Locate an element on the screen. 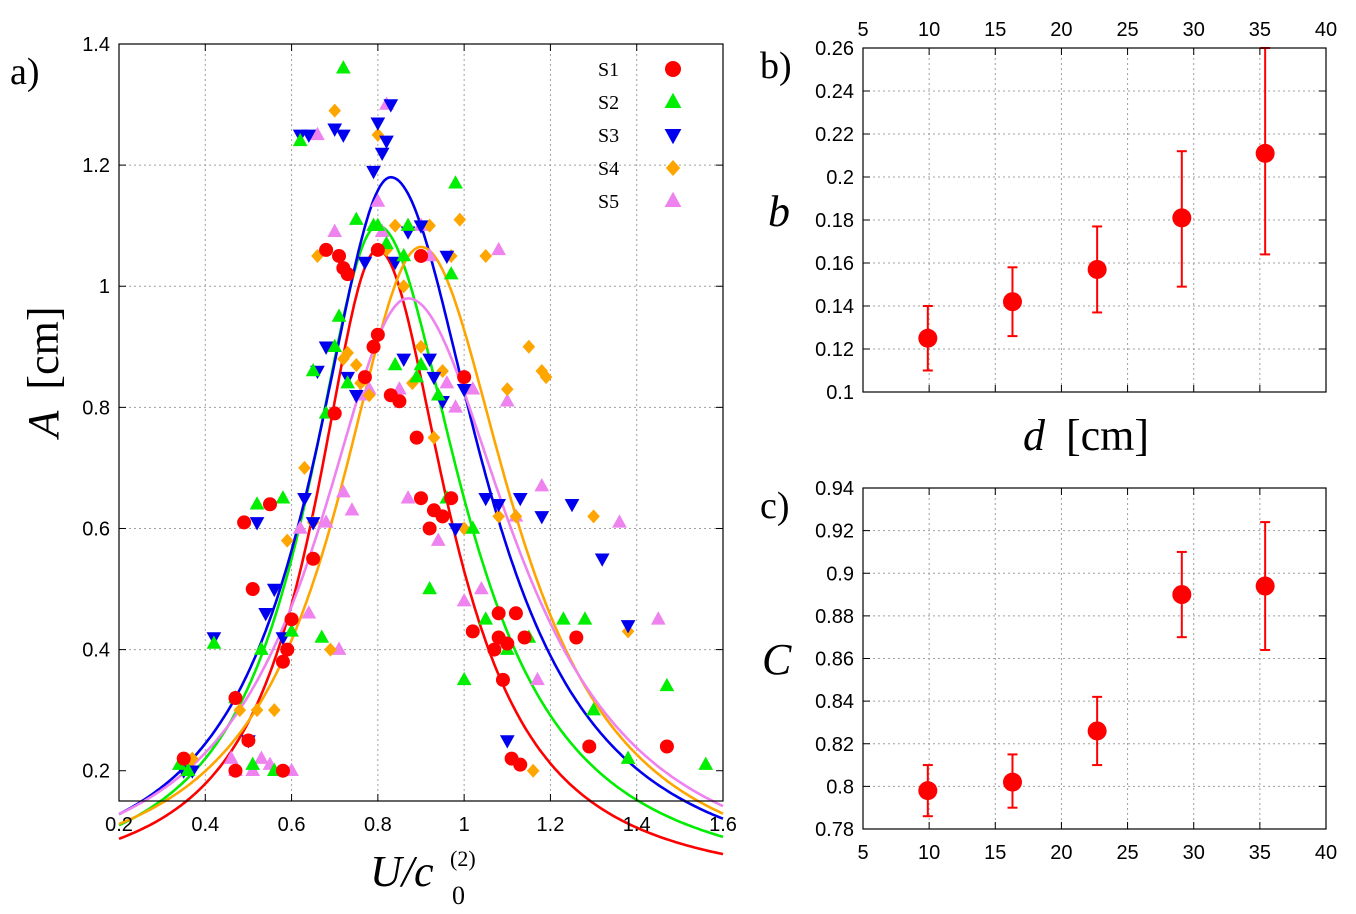  panel-b-grid is located at coordinates (1094, 220).